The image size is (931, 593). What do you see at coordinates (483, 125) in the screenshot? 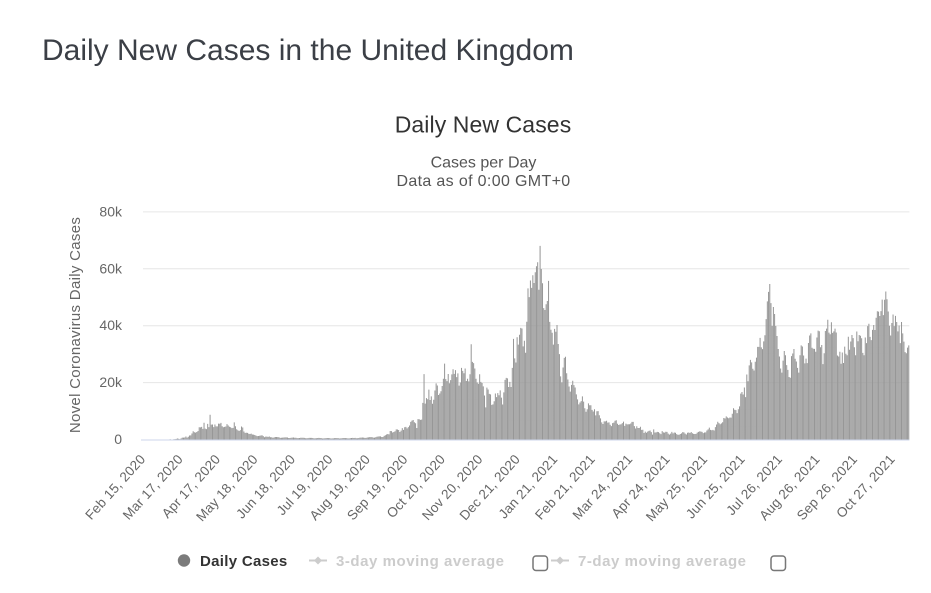
I see `svg-text: Daily New Cases` at bounding box center [483, 125].